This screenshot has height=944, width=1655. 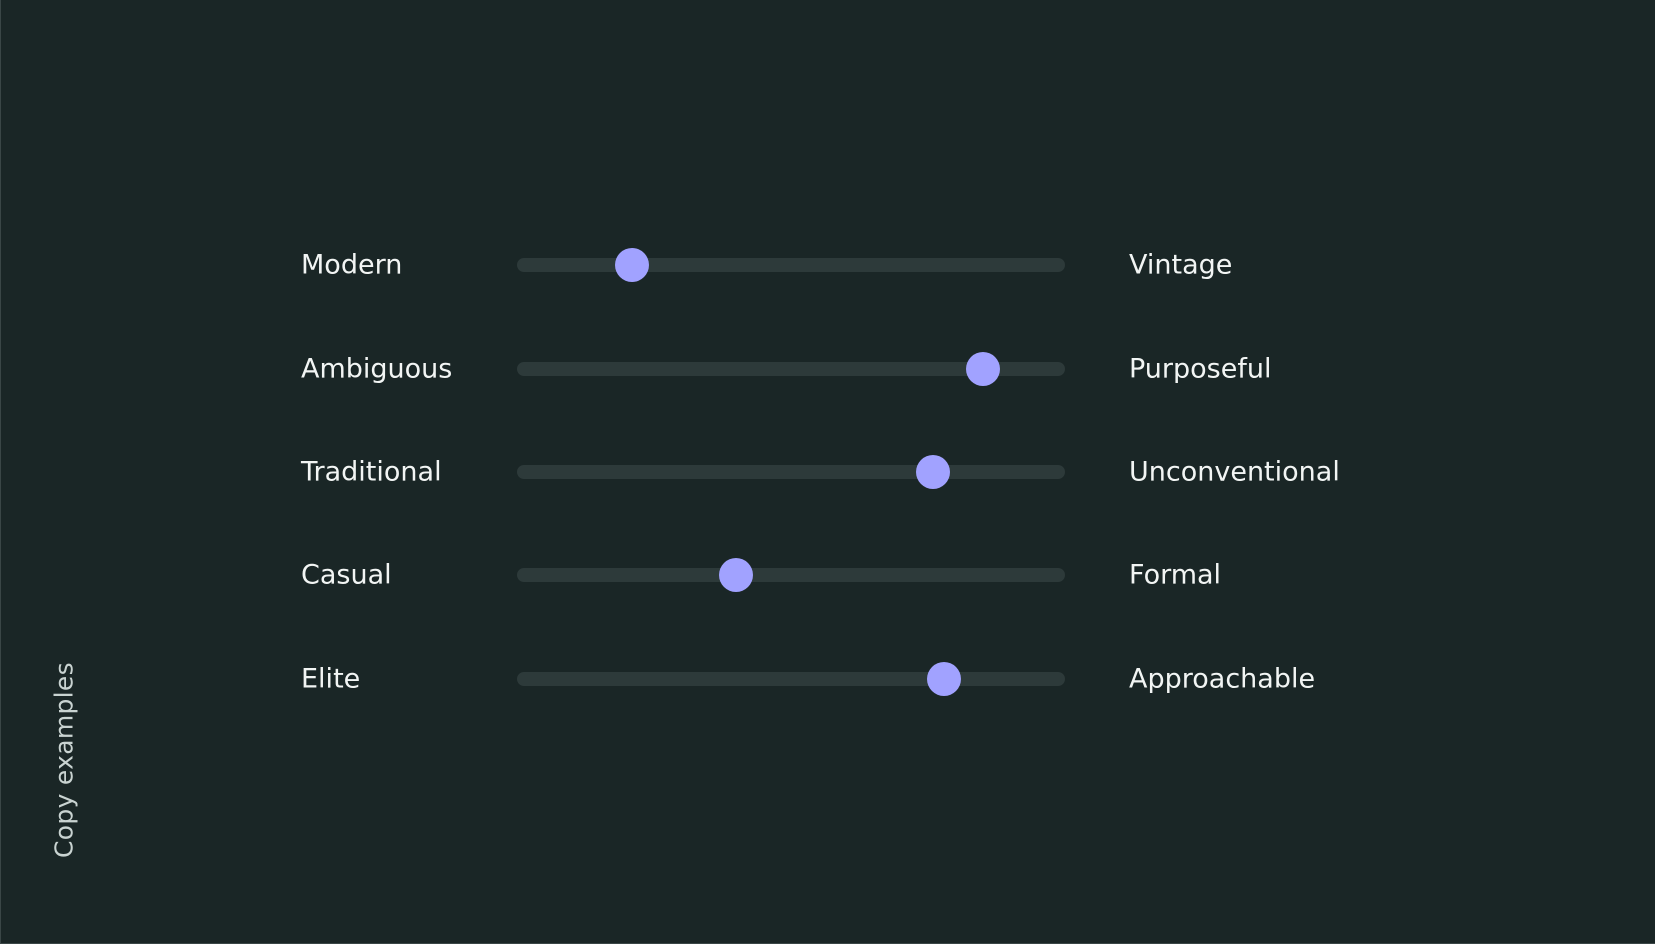 What do you see at coordinates (1234, 472) in the screenshot?
I see `slider-right-label: Unconventional` at bounding box center [1234, 472].